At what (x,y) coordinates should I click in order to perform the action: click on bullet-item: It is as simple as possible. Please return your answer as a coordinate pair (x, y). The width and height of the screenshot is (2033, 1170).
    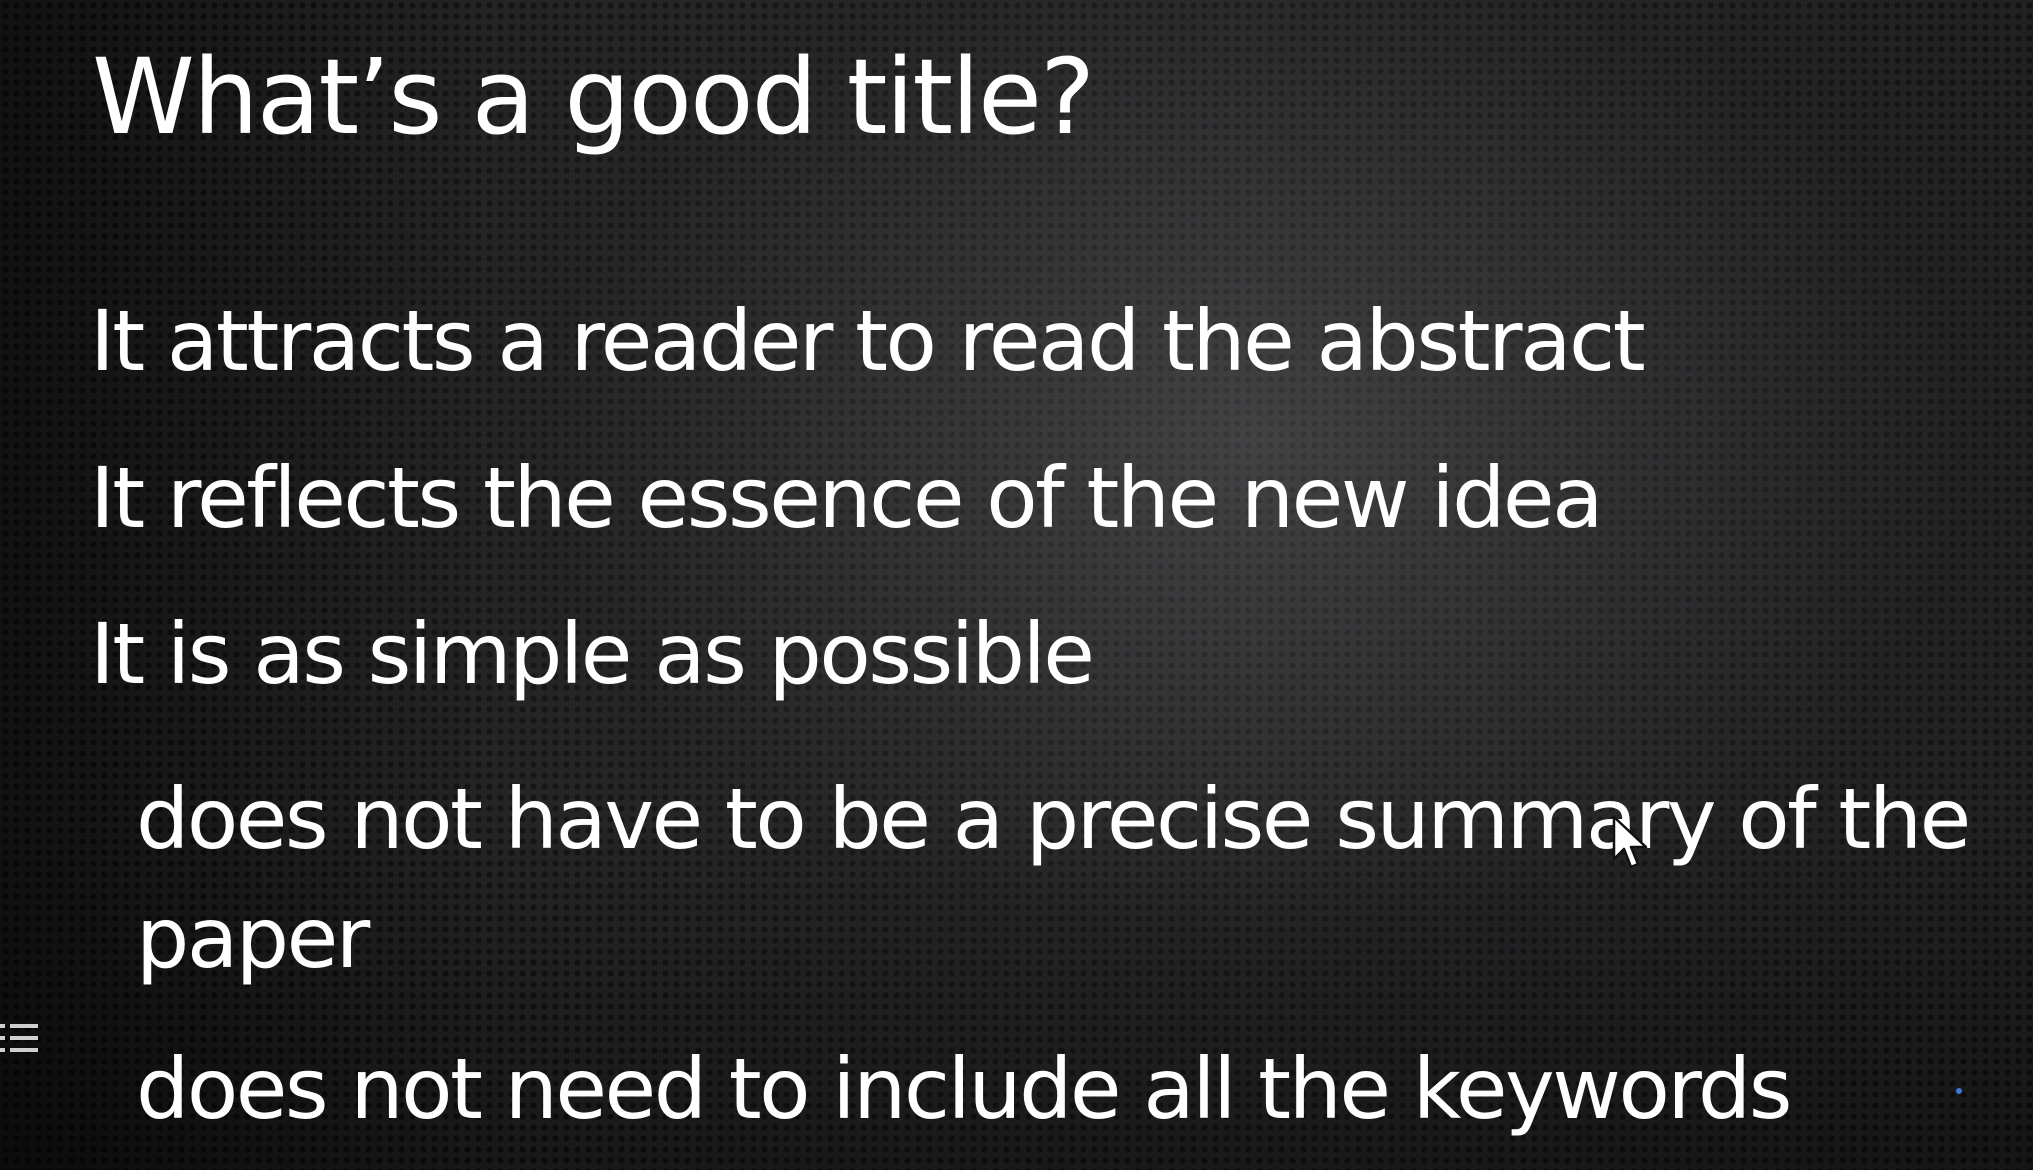
    Looking at the image, I should click on (592, 654).